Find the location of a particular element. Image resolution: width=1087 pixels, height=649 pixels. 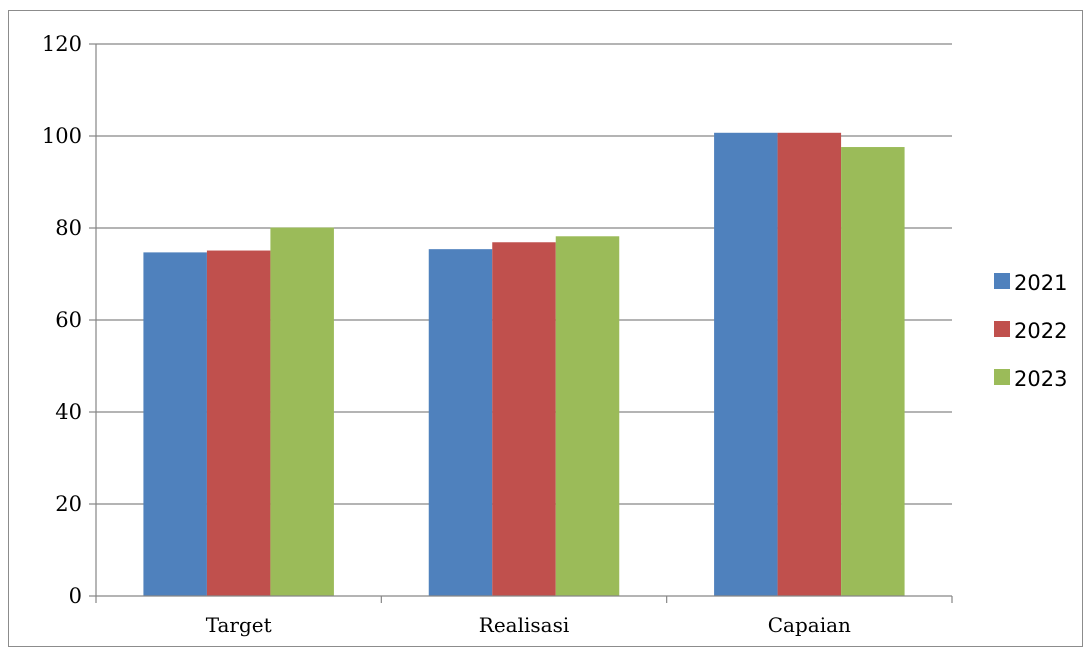

bar-2021-realisasi is located at coordinates (460, 422).